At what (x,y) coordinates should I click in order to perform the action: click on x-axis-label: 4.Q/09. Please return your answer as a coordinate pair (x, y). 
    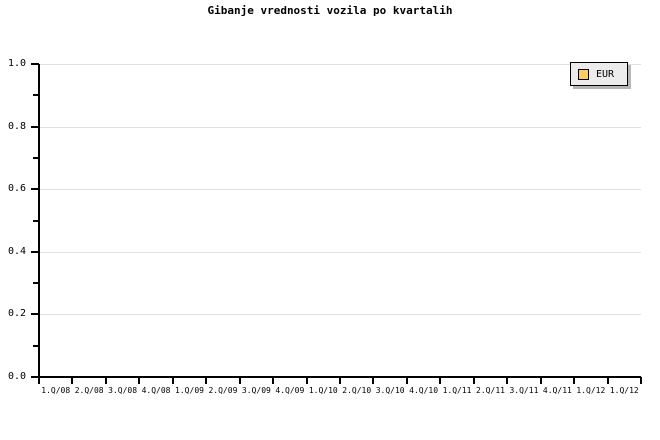
    Looking at the image, I should click on (290, 390).